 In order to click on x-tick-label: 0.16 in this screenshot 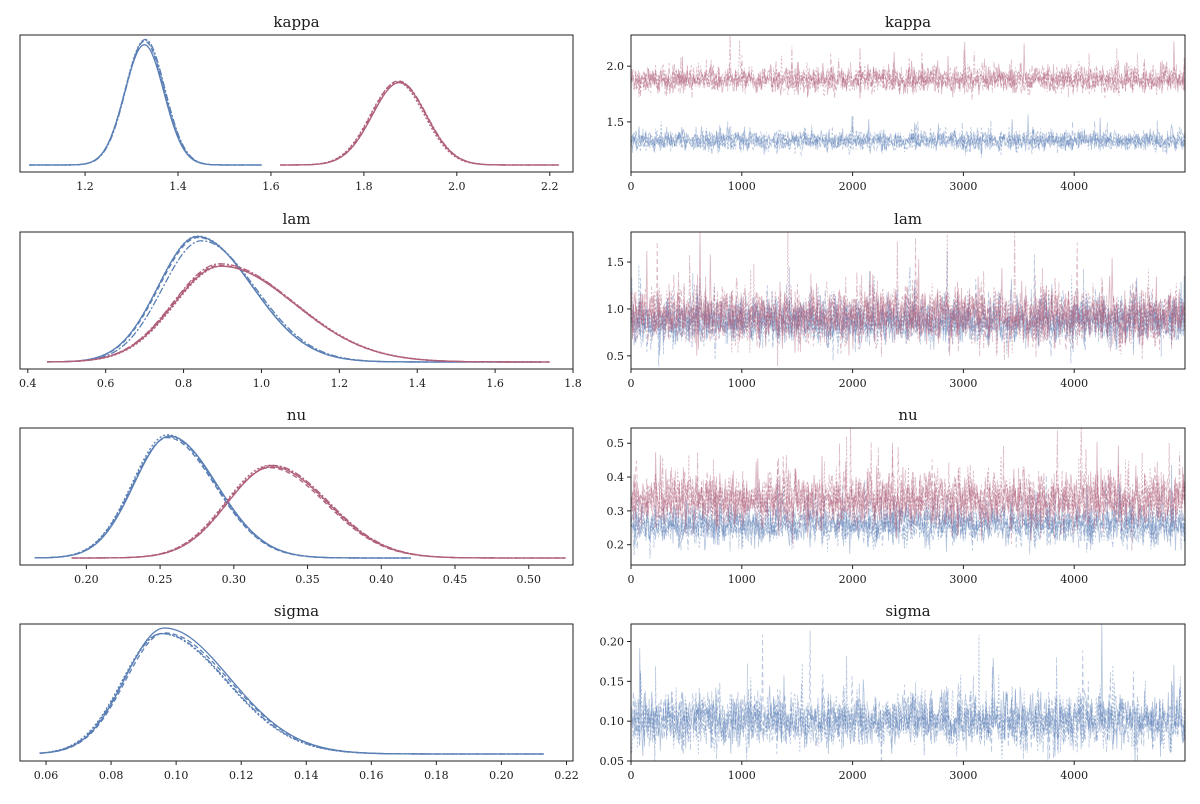, I will do `click(371, 775)`.